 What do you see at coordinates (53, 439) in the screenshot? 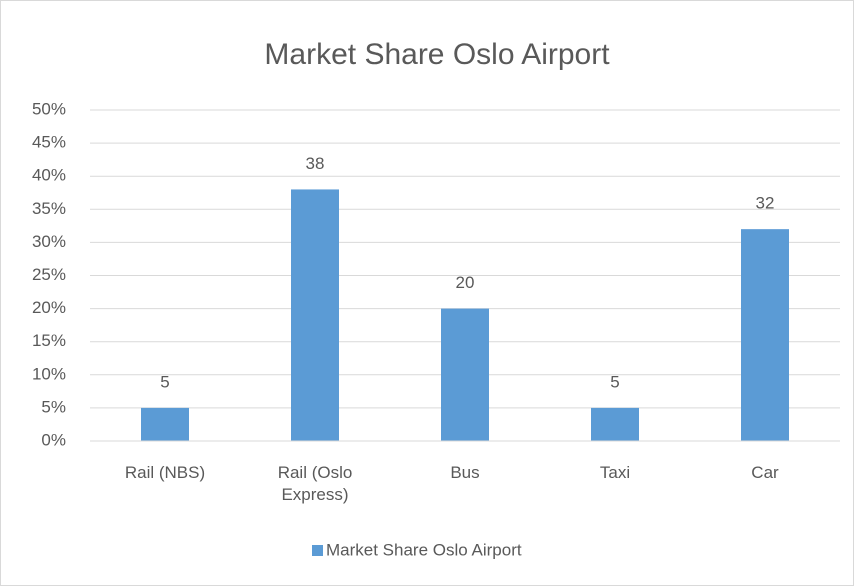
I see `y-tick-label: 0%` at bounding box center [53, 439].